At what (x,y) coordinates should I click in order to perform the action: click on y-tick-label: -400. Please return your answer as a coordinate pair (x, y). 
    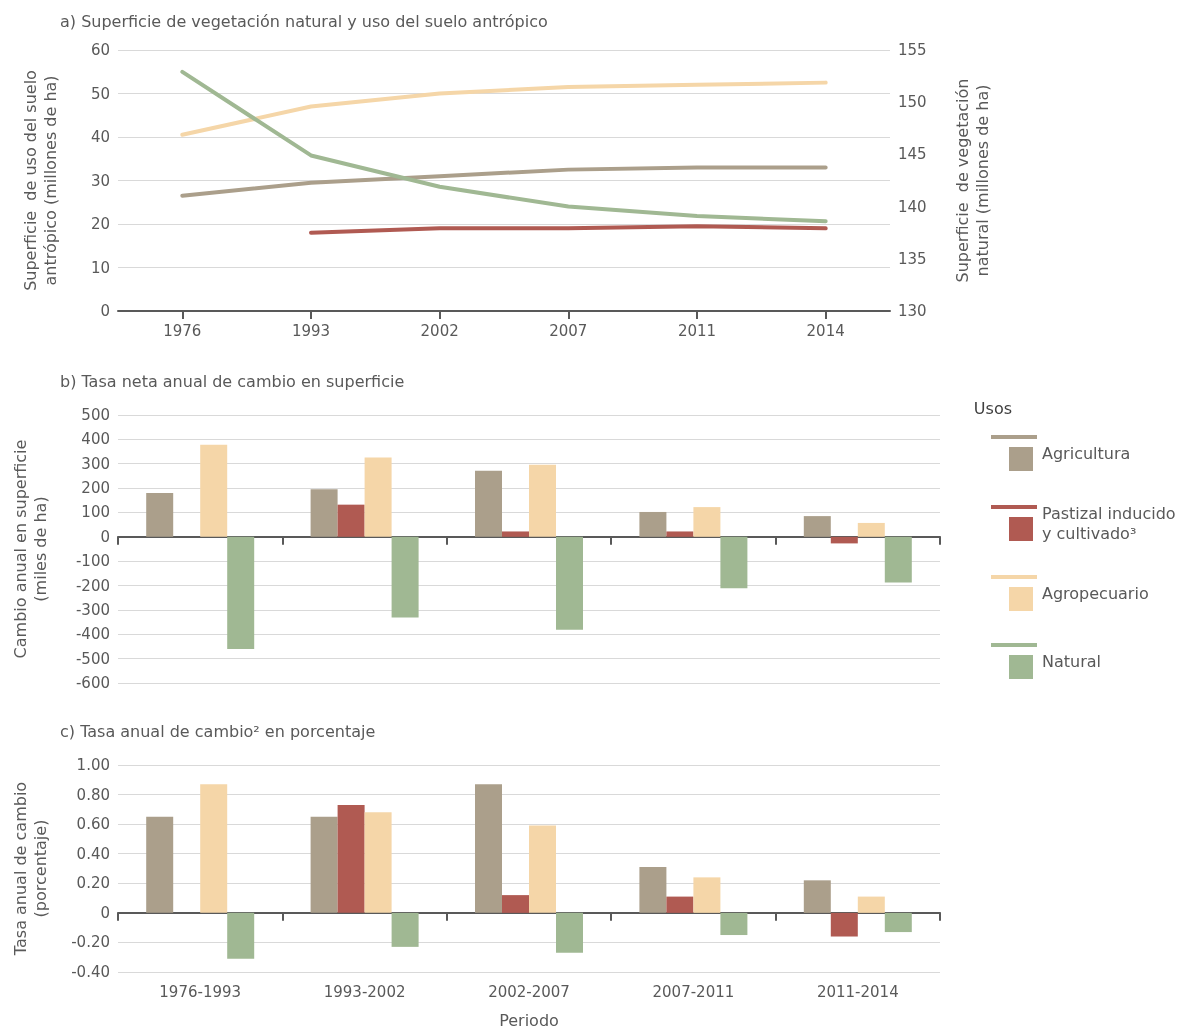
    Looking at the image, I should click on (92, 634).